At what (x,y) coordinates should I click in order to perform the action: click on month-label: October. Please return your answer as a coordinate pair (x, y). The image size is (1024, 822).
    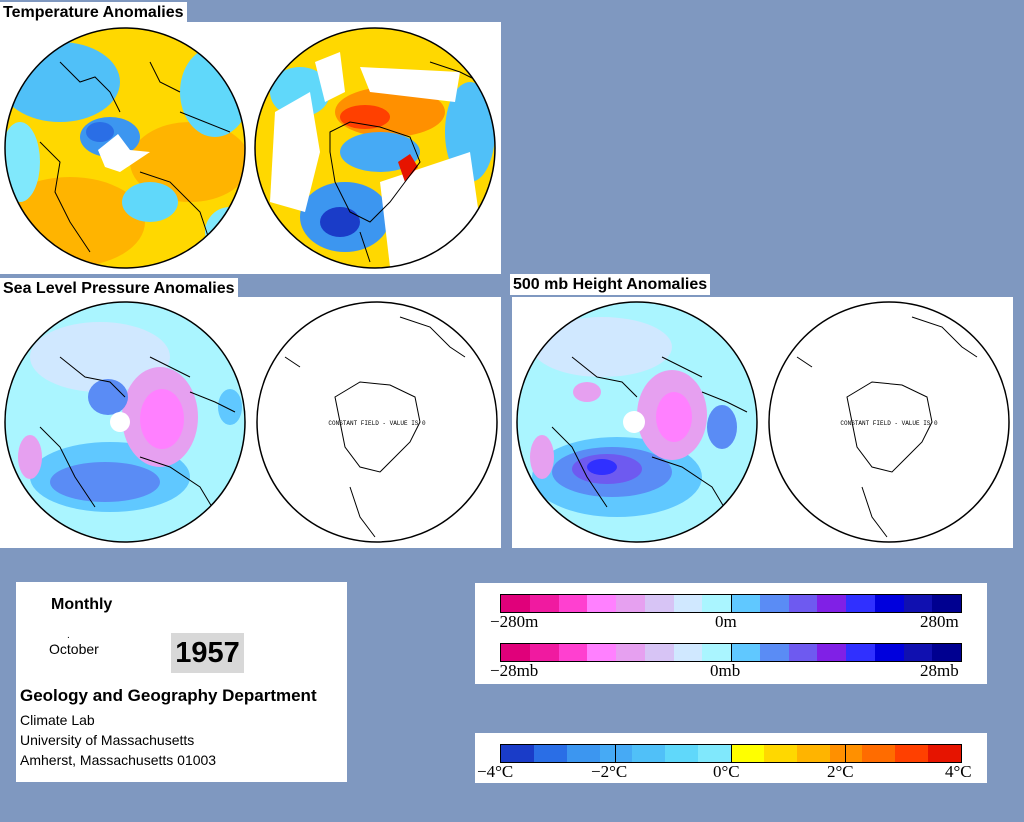
    Looking at the image, I should click on (74, 649).